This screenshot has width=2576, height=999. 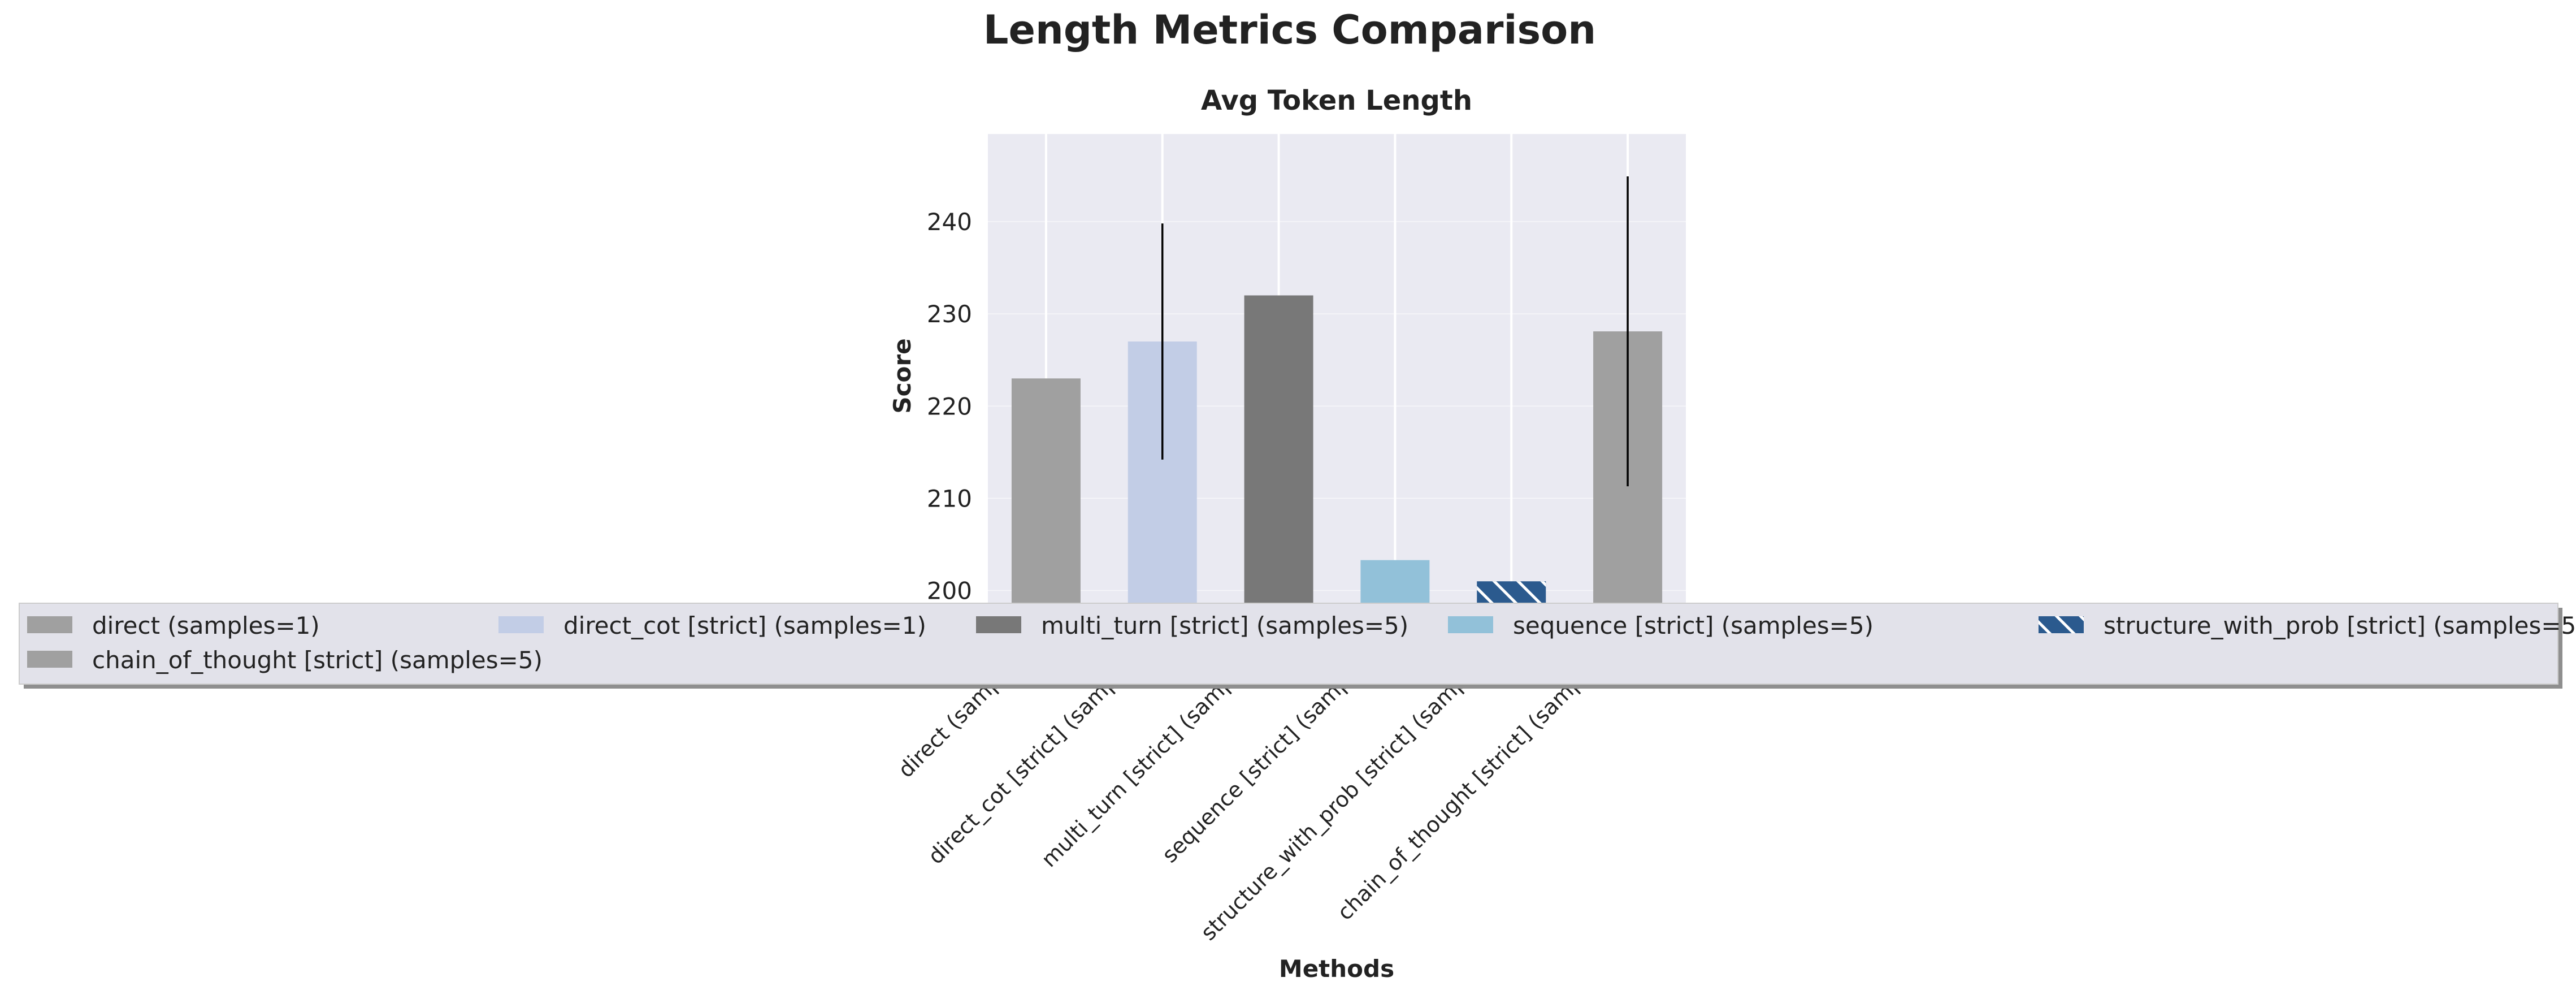 I want to click on y-axis-ticks: 200 210 220 230 240, so click(x=949, y=407).